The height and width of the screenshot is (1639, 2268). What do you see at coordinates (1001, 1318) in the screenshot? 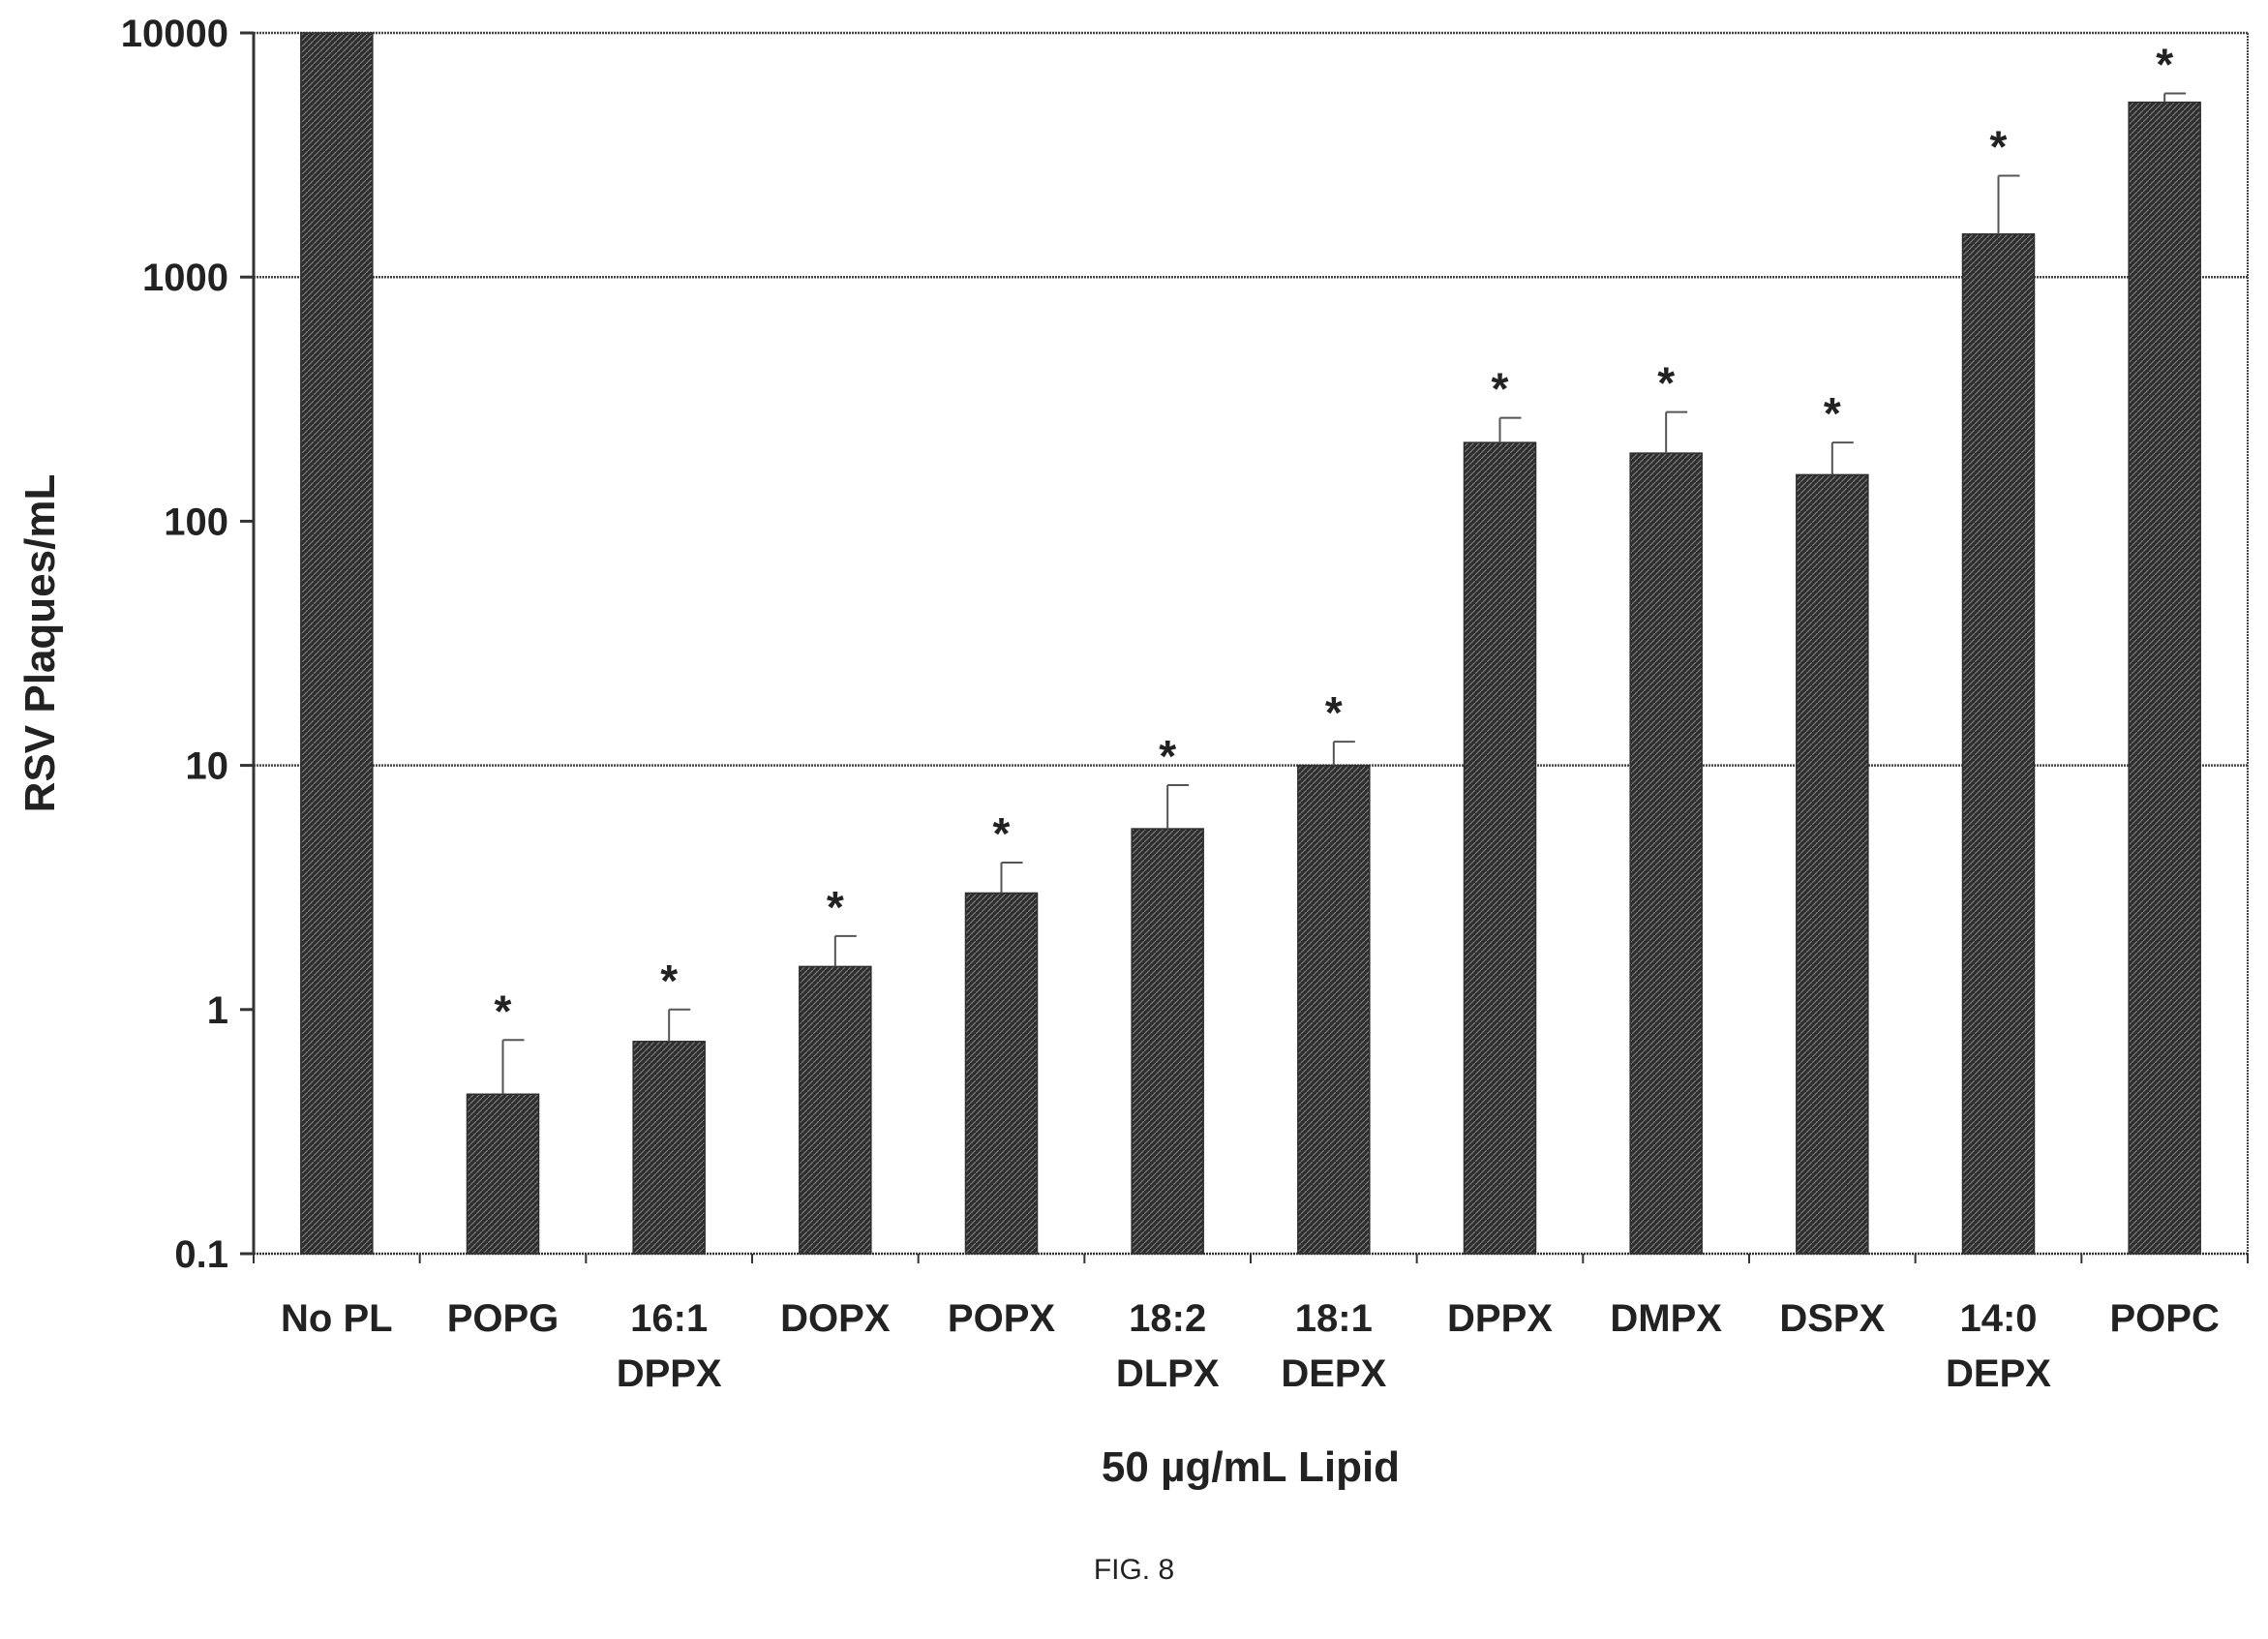
I see `x-tick-label: POPX` at bounding box center [1001, 1318].